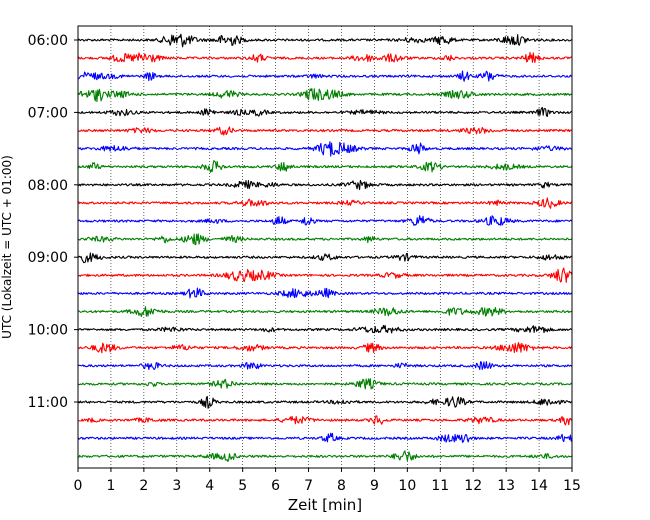 This screenshot has width=650, height=520. Describe the element at coordinates (48, 403) in the screenshot. I see `y-tick-label: 11:00` at that location.